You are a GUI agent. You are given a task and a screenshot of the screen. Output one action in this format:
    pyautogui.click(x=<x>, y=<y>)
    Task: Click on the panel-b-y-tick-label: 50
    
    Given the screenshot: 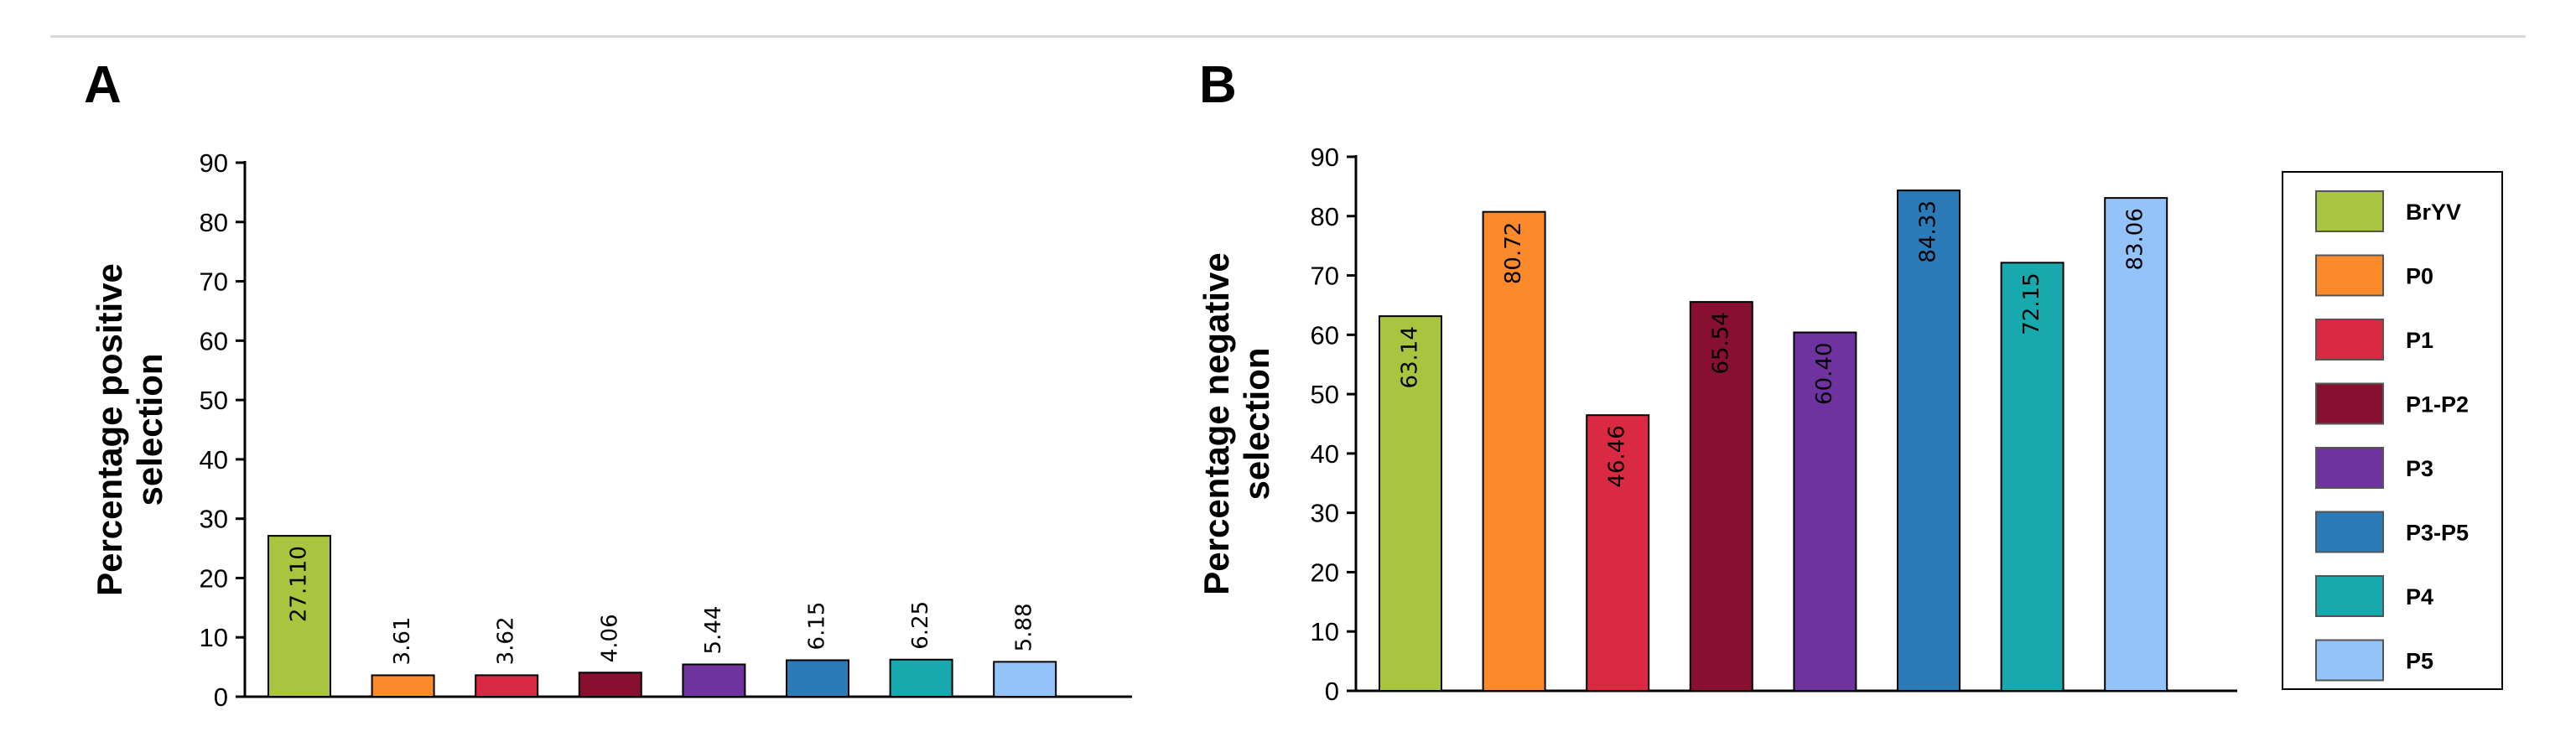 What is the action you would take?
    pyautogui.click(x=1325, y=394)
    